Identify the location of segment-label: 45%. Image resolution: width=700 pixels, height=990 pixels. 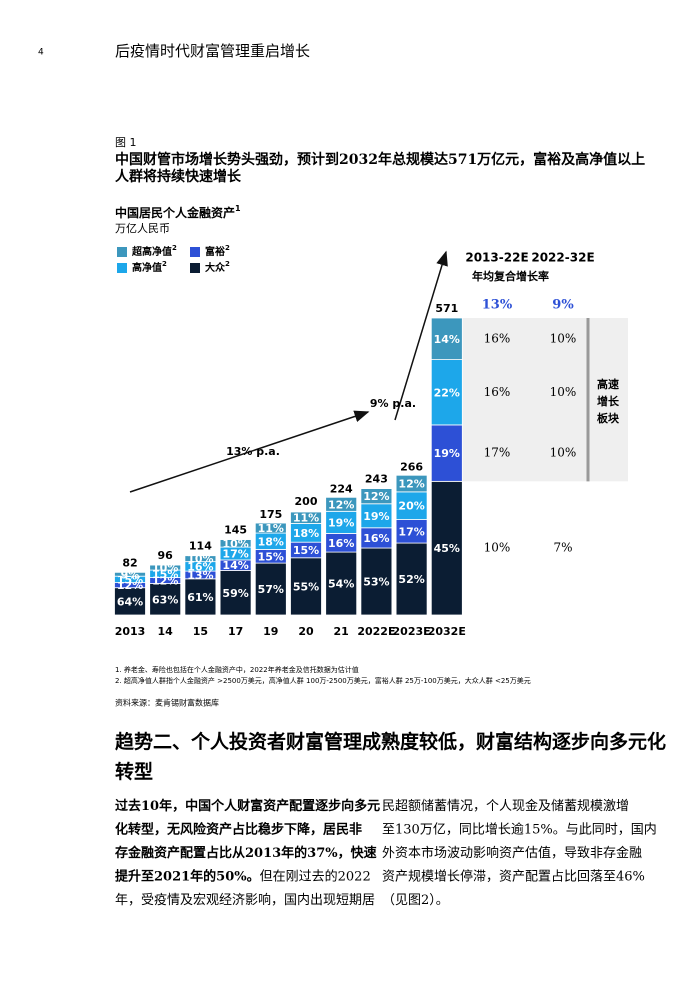
(447, 548).